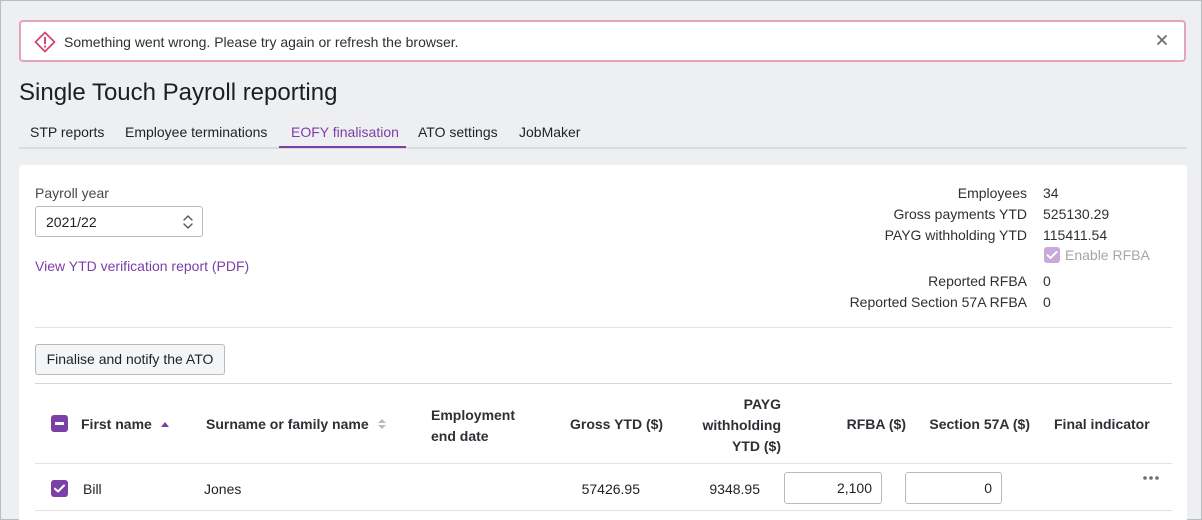 The height and width of the screenshot is (520, 1202). What do you see at coordinates (473, 426) in the screenshot?
I see `col-employment-end-date: Employment end date` at bounding box center [473, 426].